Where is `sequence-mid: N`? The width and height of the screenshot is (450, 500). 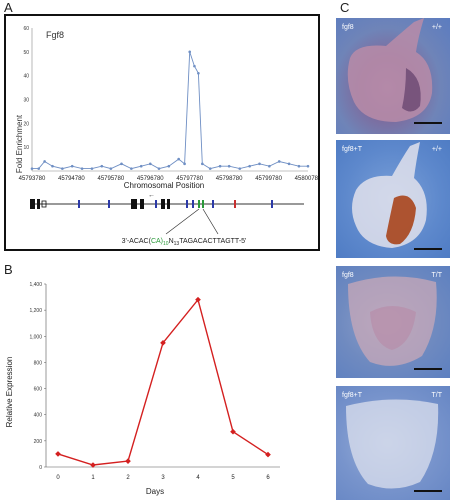
sequence-mid: N is located at coordinates (171, 241).